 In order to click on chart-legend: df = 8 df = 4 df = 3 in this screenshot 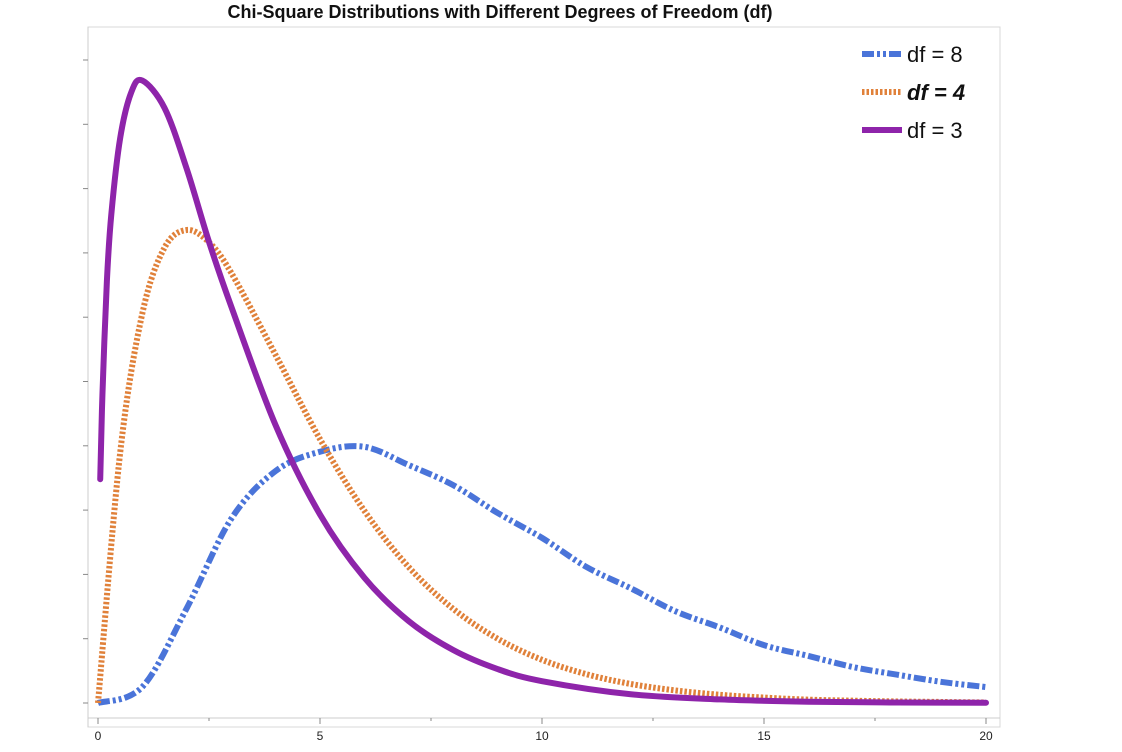, I will do `click(913, 92)`.